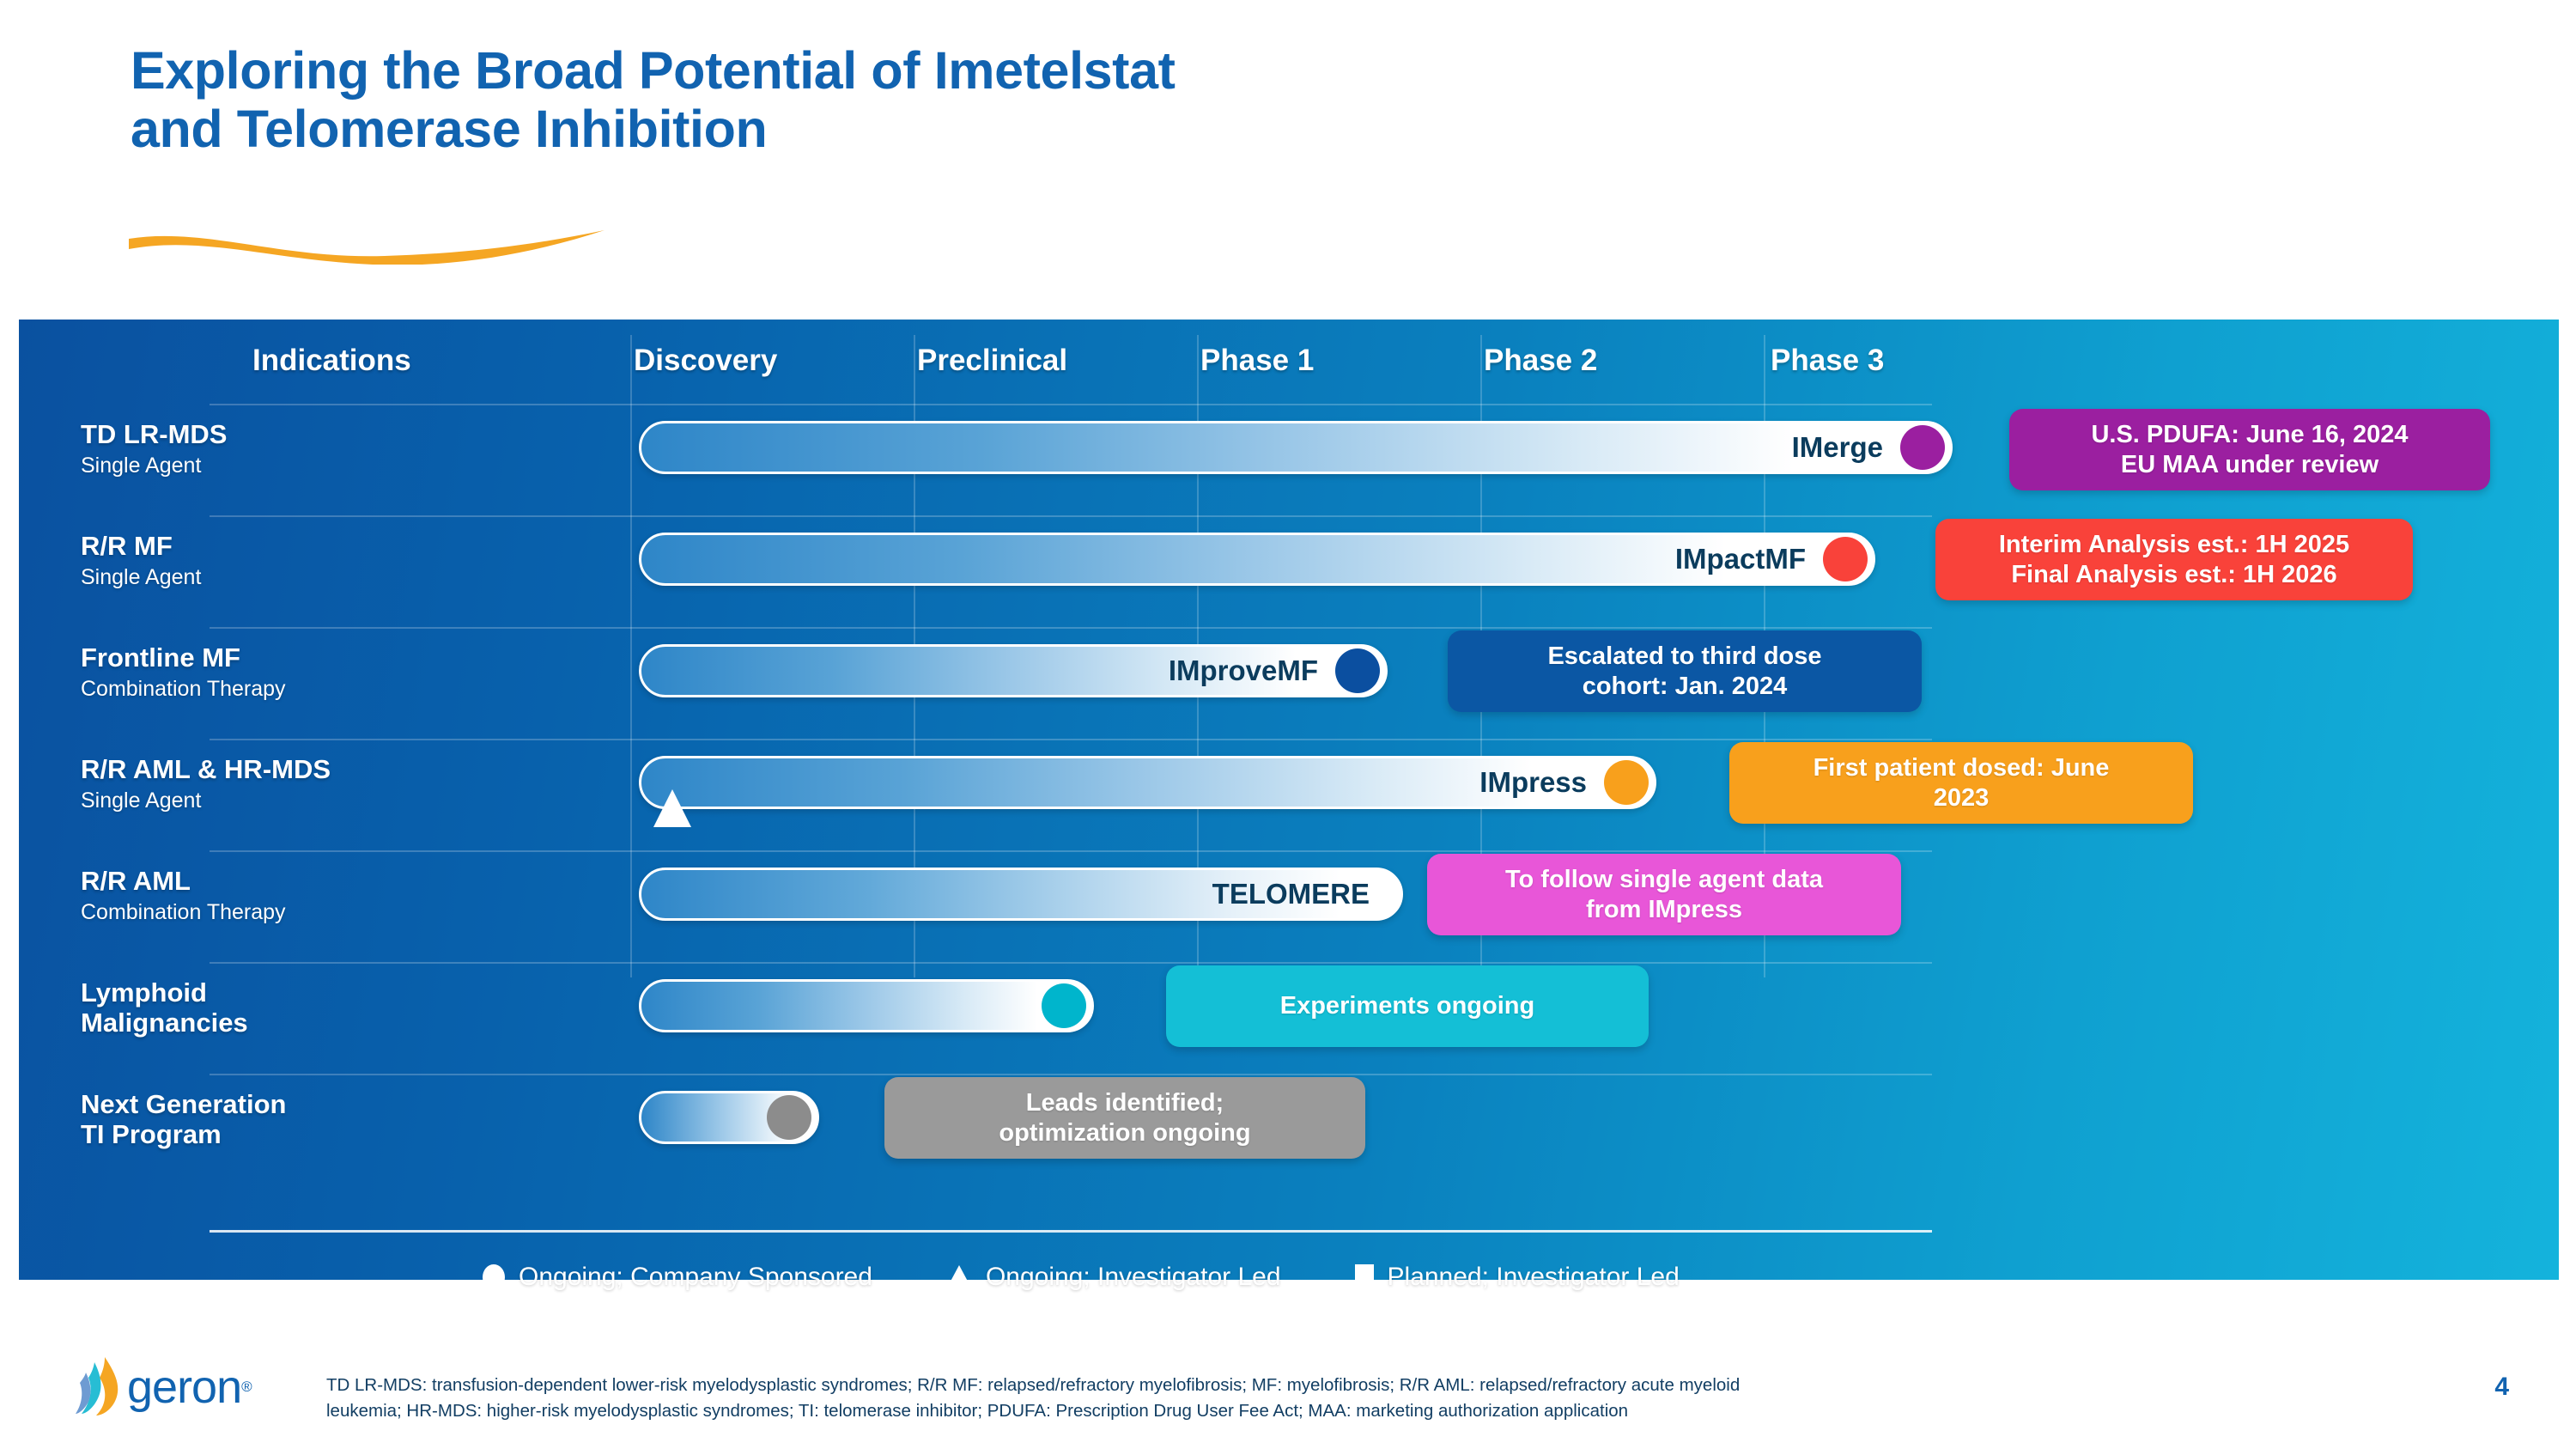 The height and width of the screenshot is (1449, 2576). What do you see at coordinates (631, 656) in the screenshot?
I see `column-divider` at bounding box center [631, 656].